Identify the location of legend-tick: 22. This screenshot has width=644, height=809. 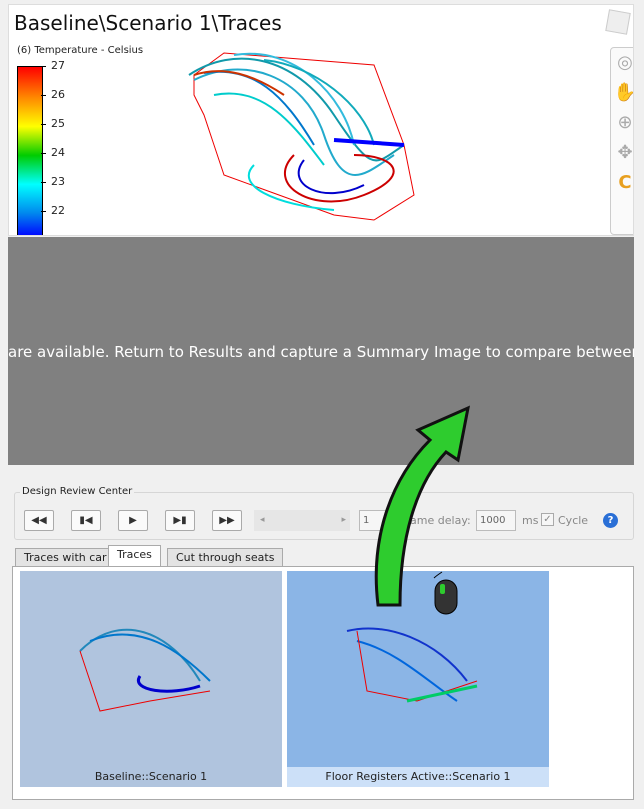
(53, 210).